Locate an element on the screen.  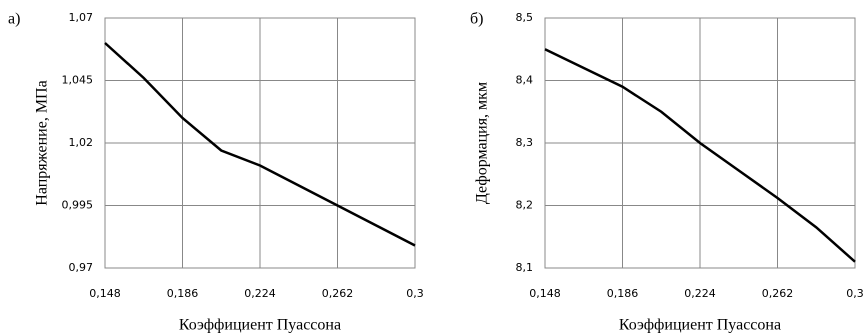
y-tick-label: 8,2 is located at coordinates (525, 205).